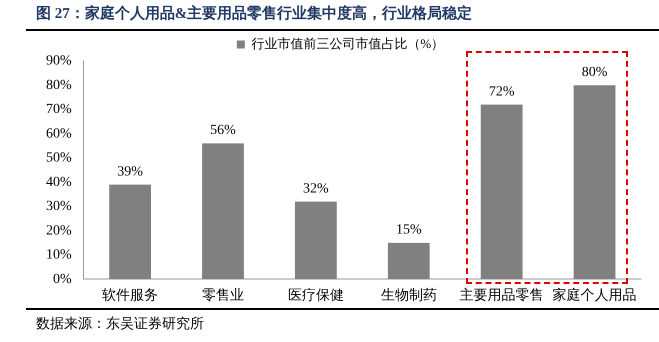 This screenshot has width=659, height=342. I want to click on x-tick-label: 家庭个人用品, so click(594, 295).